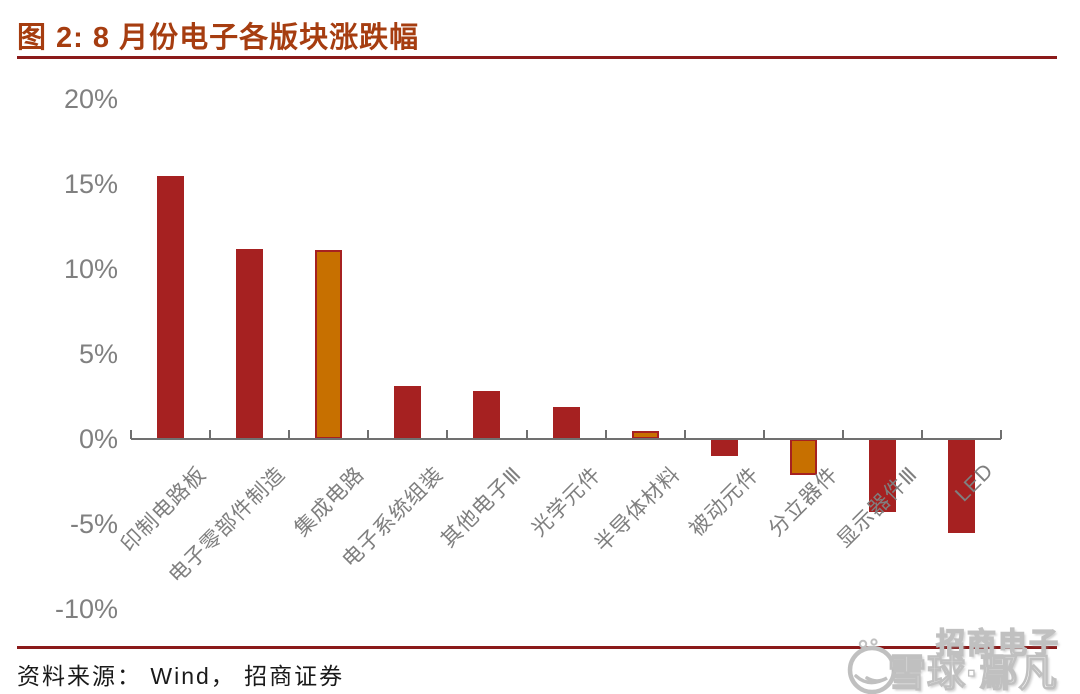 This screenshot has width=1080, height=694. Describe the element at coordinates (998, 643) in the screenshot. I see `watermark-account: 招商电子` at that location.